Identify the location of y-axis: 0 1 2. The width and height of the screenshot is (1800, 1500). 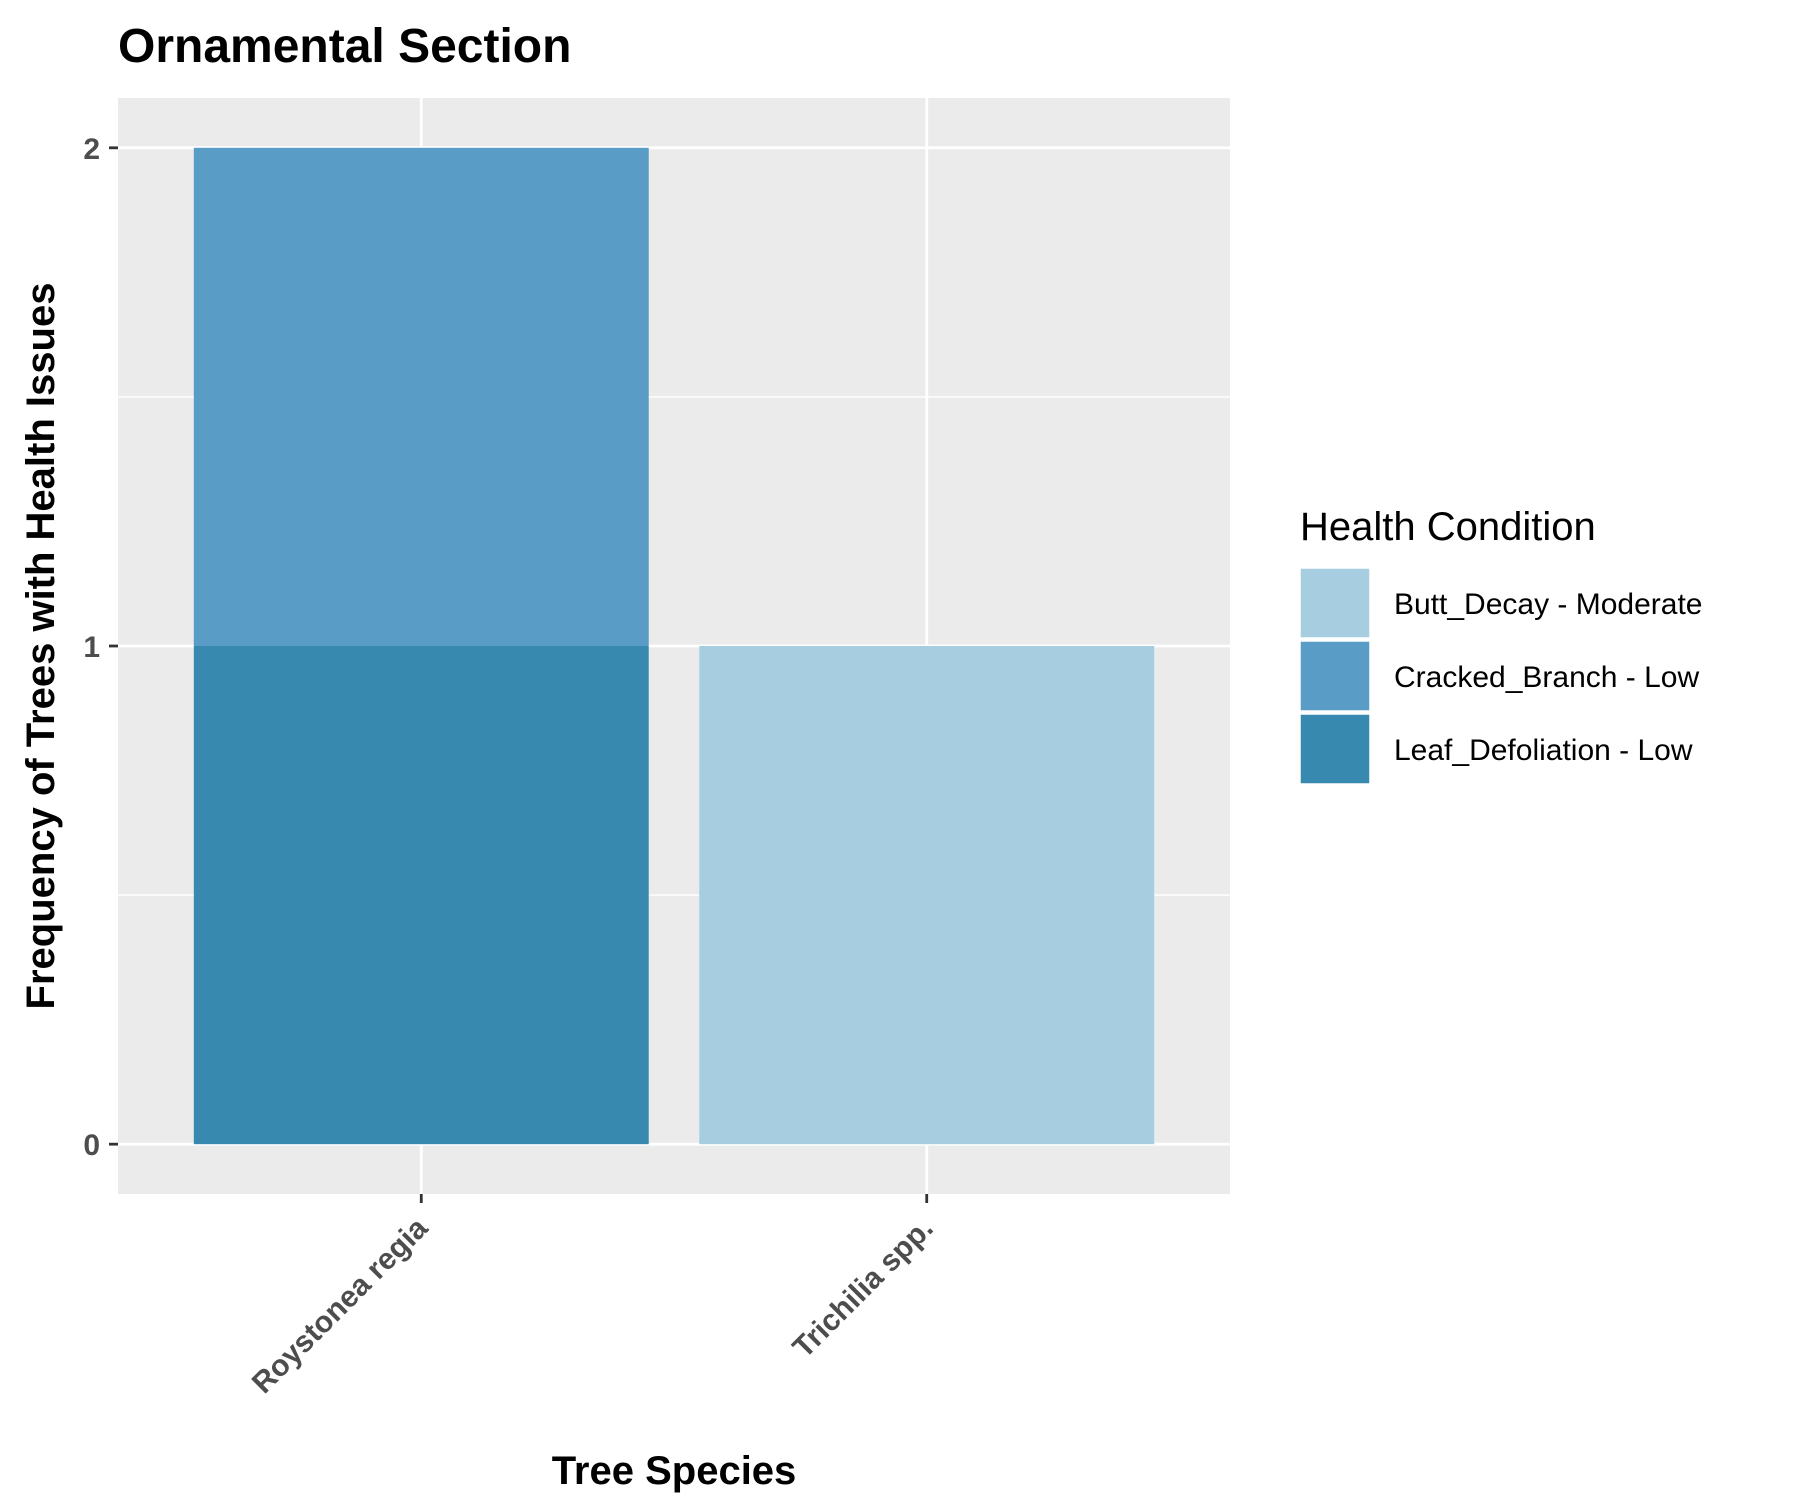
(100, 647).